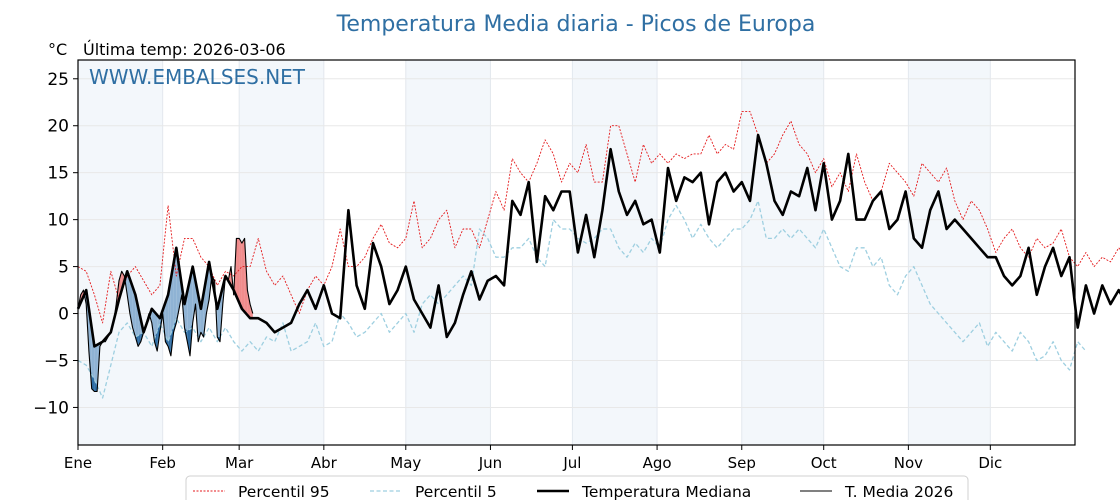  What do you see at coordinates (58, 221) in the screenshot?
I see `y-tick-label: 10` at bounding box center [58, 221].